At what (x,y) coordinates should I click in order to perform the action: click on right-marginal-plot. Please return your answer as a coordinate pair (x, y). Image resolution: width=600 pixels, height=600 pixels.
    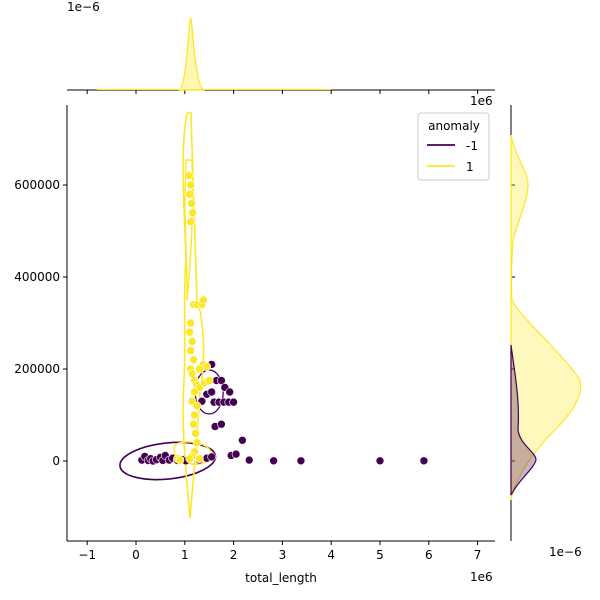
    Looking at the image, I should click on (546, 323).